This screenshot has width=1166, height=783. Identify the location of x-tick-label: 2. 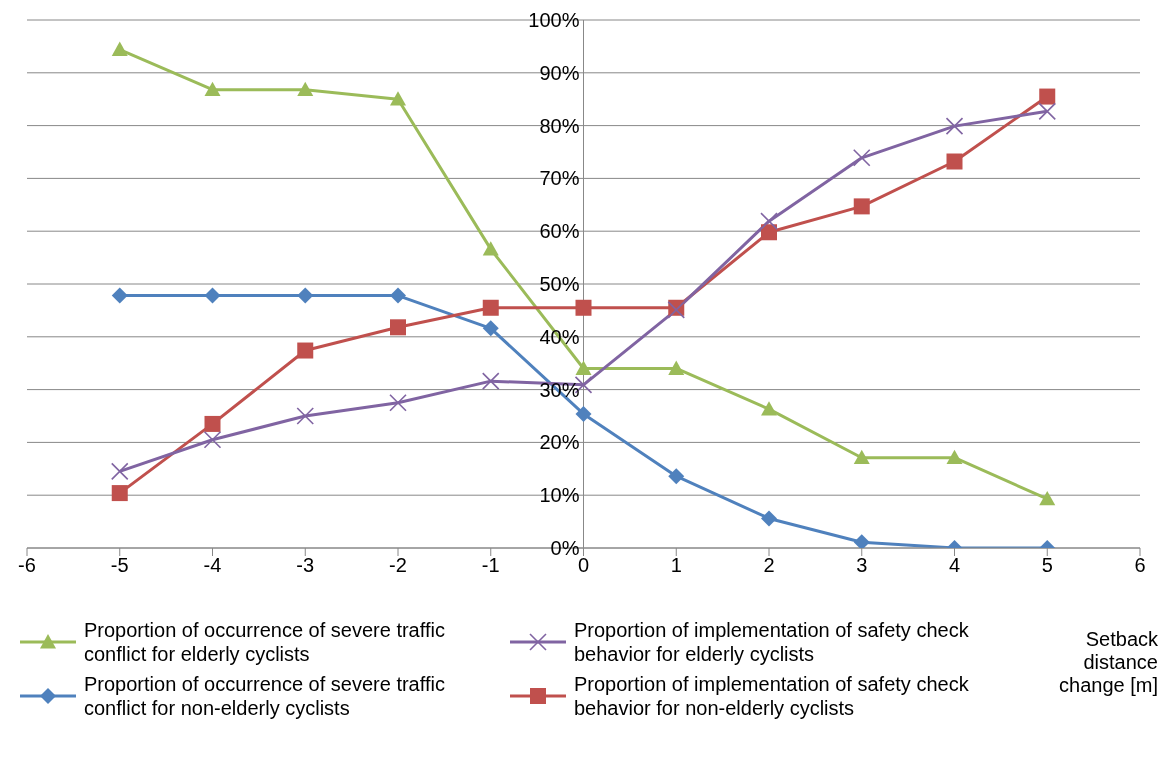
(769, 565).